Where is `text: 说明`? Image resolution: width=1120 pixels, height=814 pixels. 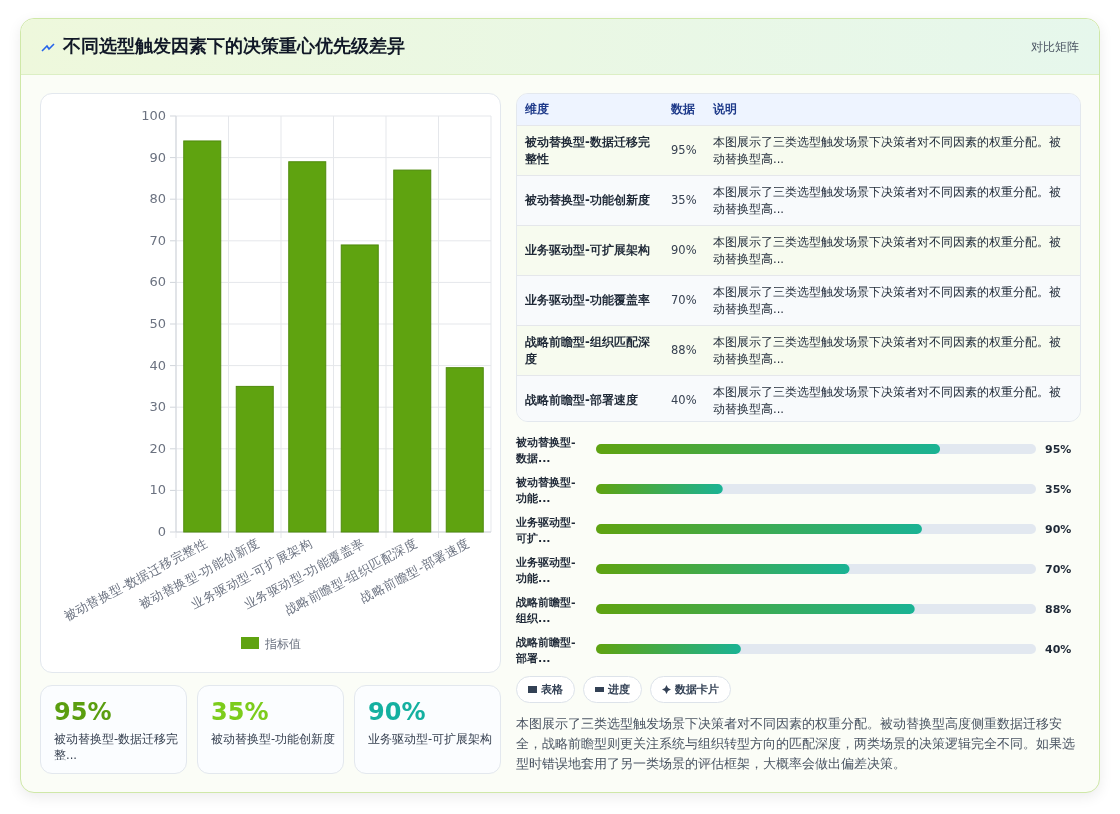 text: 说明 is located at coordinates (892, 110).